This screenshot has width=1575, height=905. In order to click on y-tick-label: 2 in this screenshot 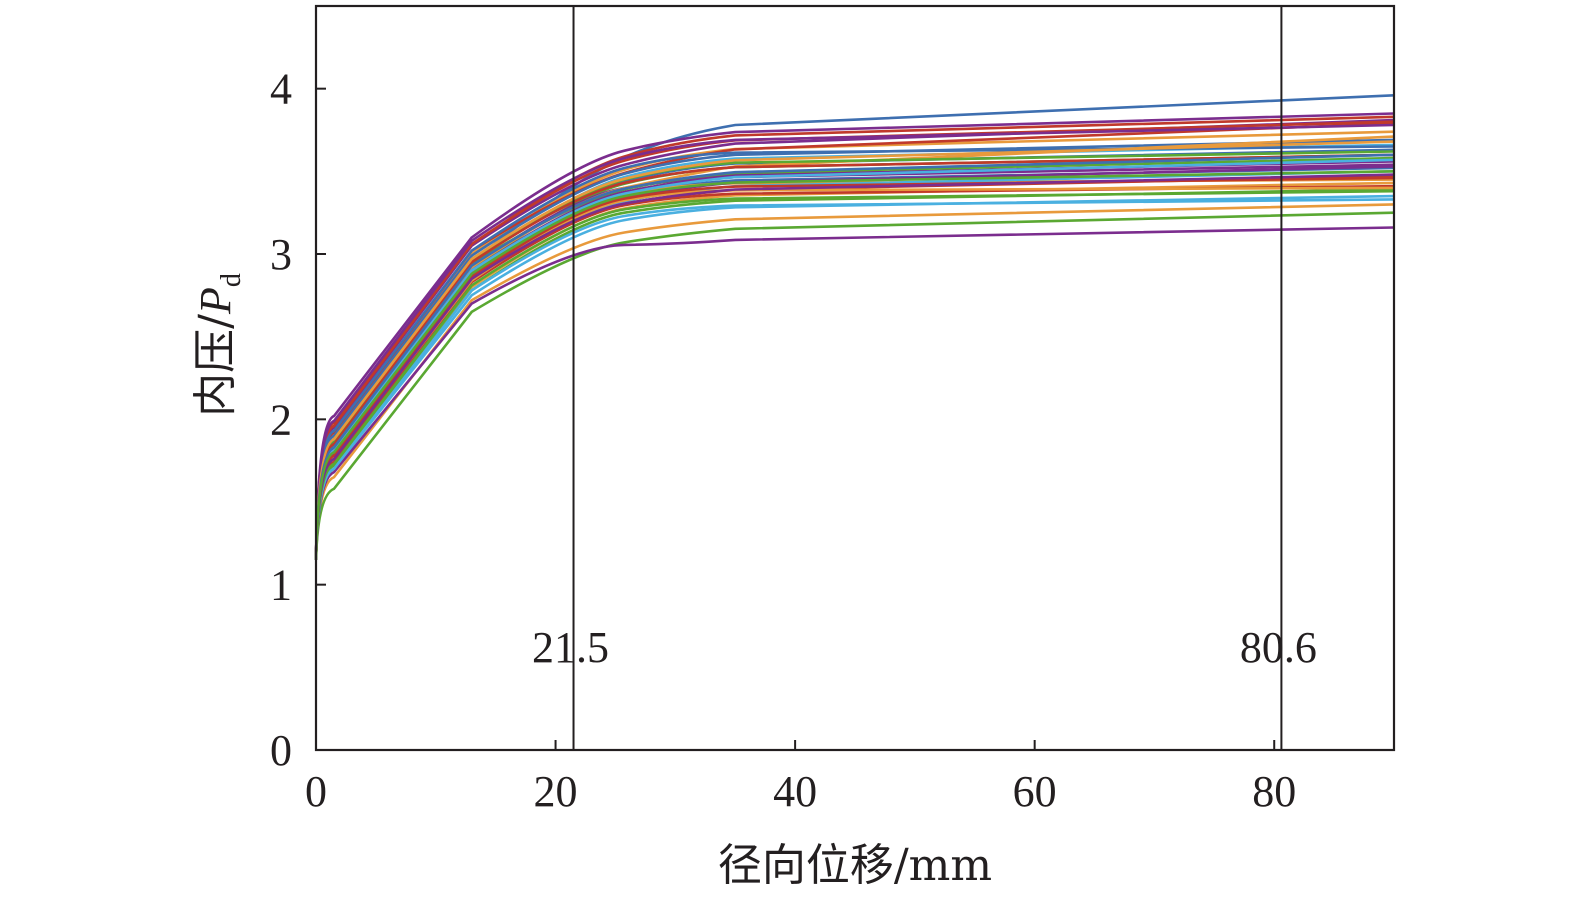, I will do `click(281, 419)`.